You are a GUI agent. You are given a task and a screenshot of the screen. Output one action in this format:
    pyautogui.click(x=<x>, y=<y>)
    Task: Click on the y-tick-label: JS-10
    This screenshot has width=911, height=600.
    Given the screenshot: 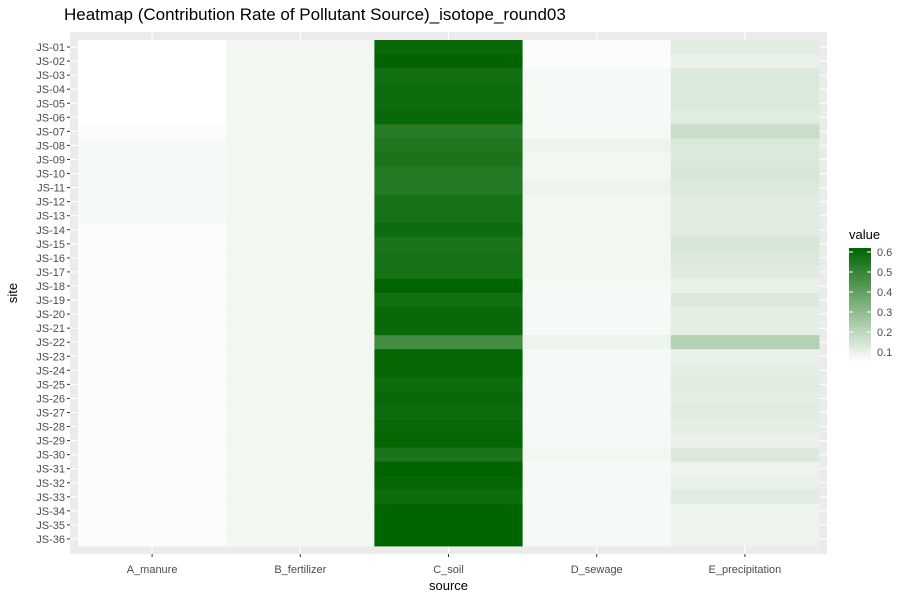 What is the action you would take?
    pyautogui.click(x=50, y=175)
    